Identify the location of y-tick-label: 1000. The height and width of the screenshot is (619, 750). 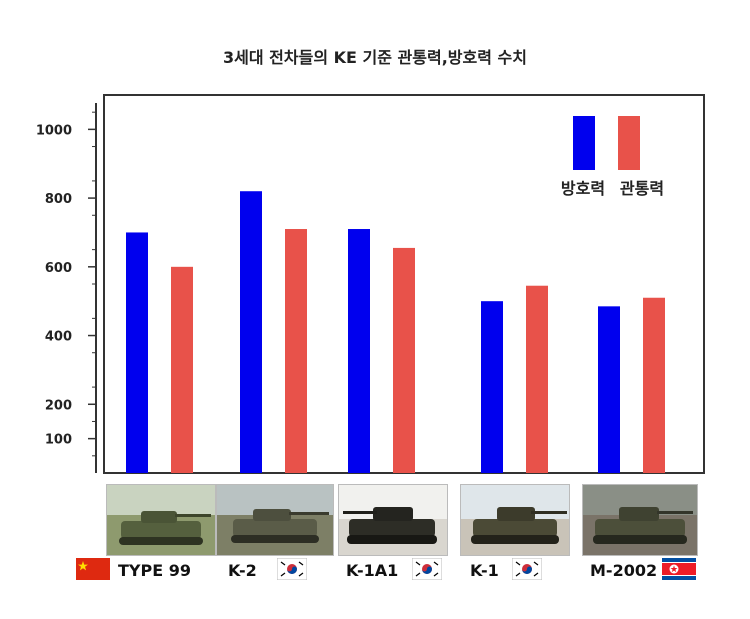
(54, 130).